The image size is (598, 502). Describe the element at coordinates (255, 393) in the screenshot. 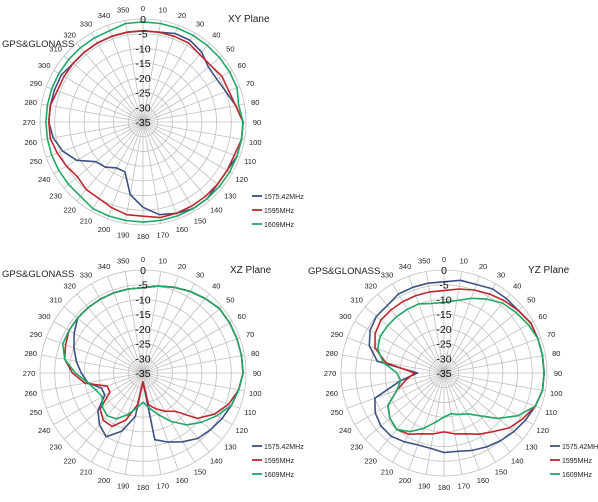

I see `angle-tick-label: 100` at that location.